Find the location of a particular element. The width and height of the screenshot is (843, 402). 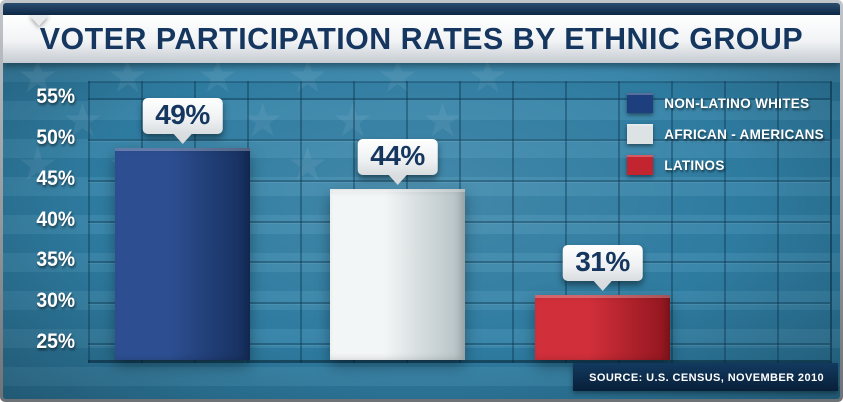

source-bar: SOURCE: U.S. CENSUS, NOVEMBER 2010 is located at coordinates (705, 377).